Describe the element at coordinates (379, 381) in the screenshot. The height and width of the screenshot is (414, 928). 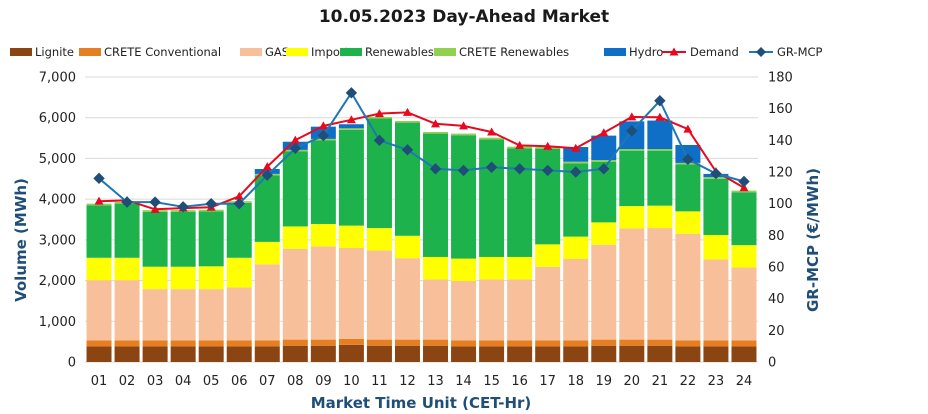
I see `x-tick-label: 11` at that location.